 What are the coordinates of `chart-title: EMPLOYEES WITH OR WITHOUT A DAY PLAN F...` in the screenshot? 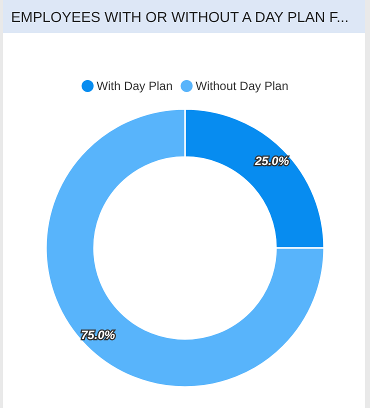 It's located at (184, 16).